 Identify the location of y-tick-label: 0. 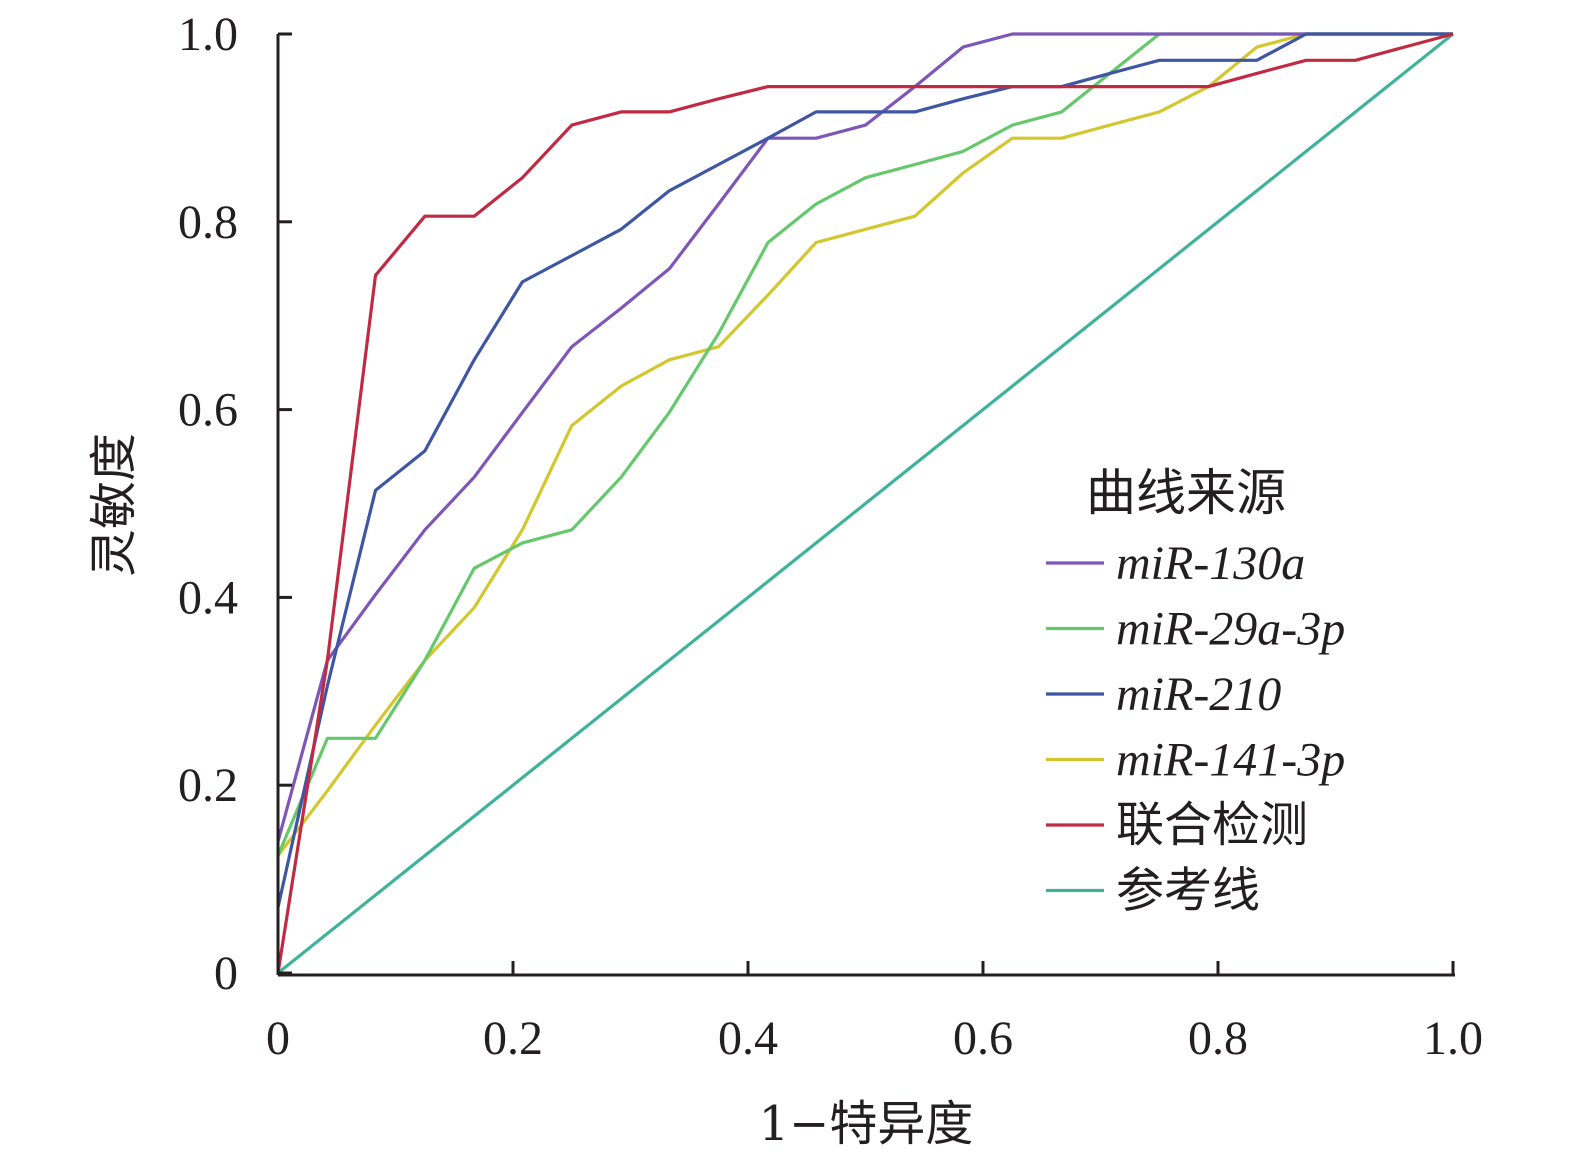
(226, 973).